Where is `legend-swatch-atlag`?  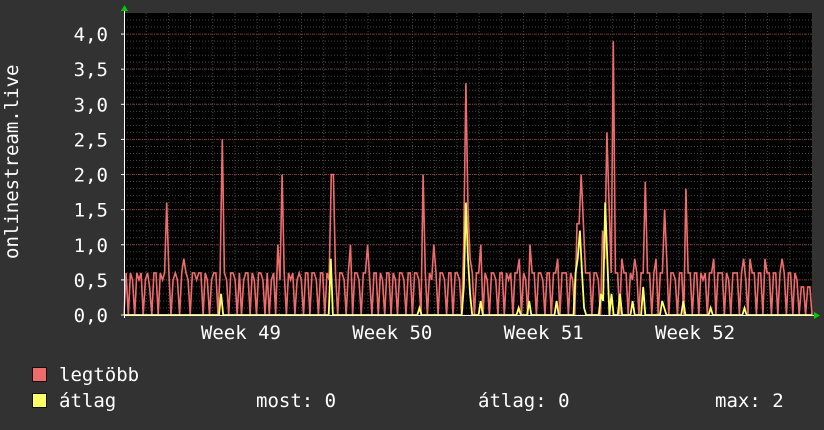 legend-swatch-atlag is located at coordinates (39, 400).